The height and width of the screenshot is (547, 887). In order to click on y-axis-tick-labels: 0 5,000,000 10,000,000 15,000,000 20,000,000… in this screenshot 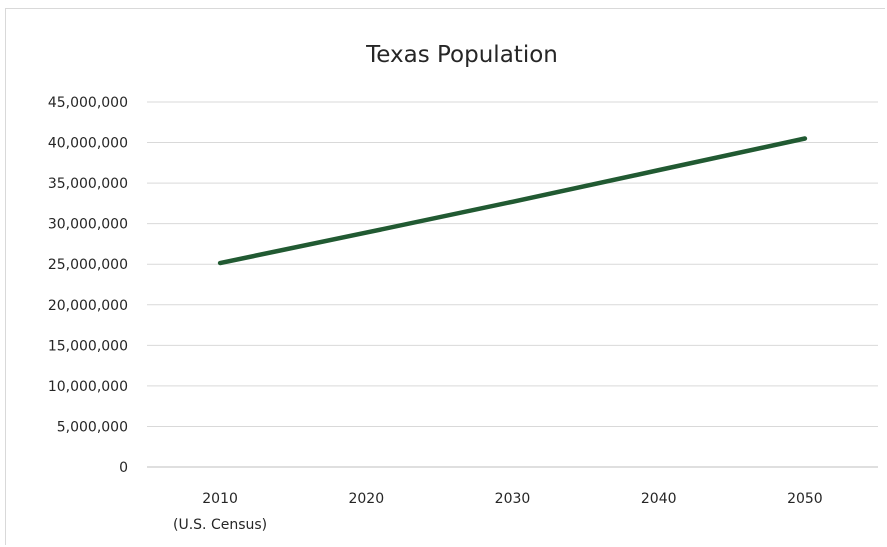, I will do `click(88, 285)`.